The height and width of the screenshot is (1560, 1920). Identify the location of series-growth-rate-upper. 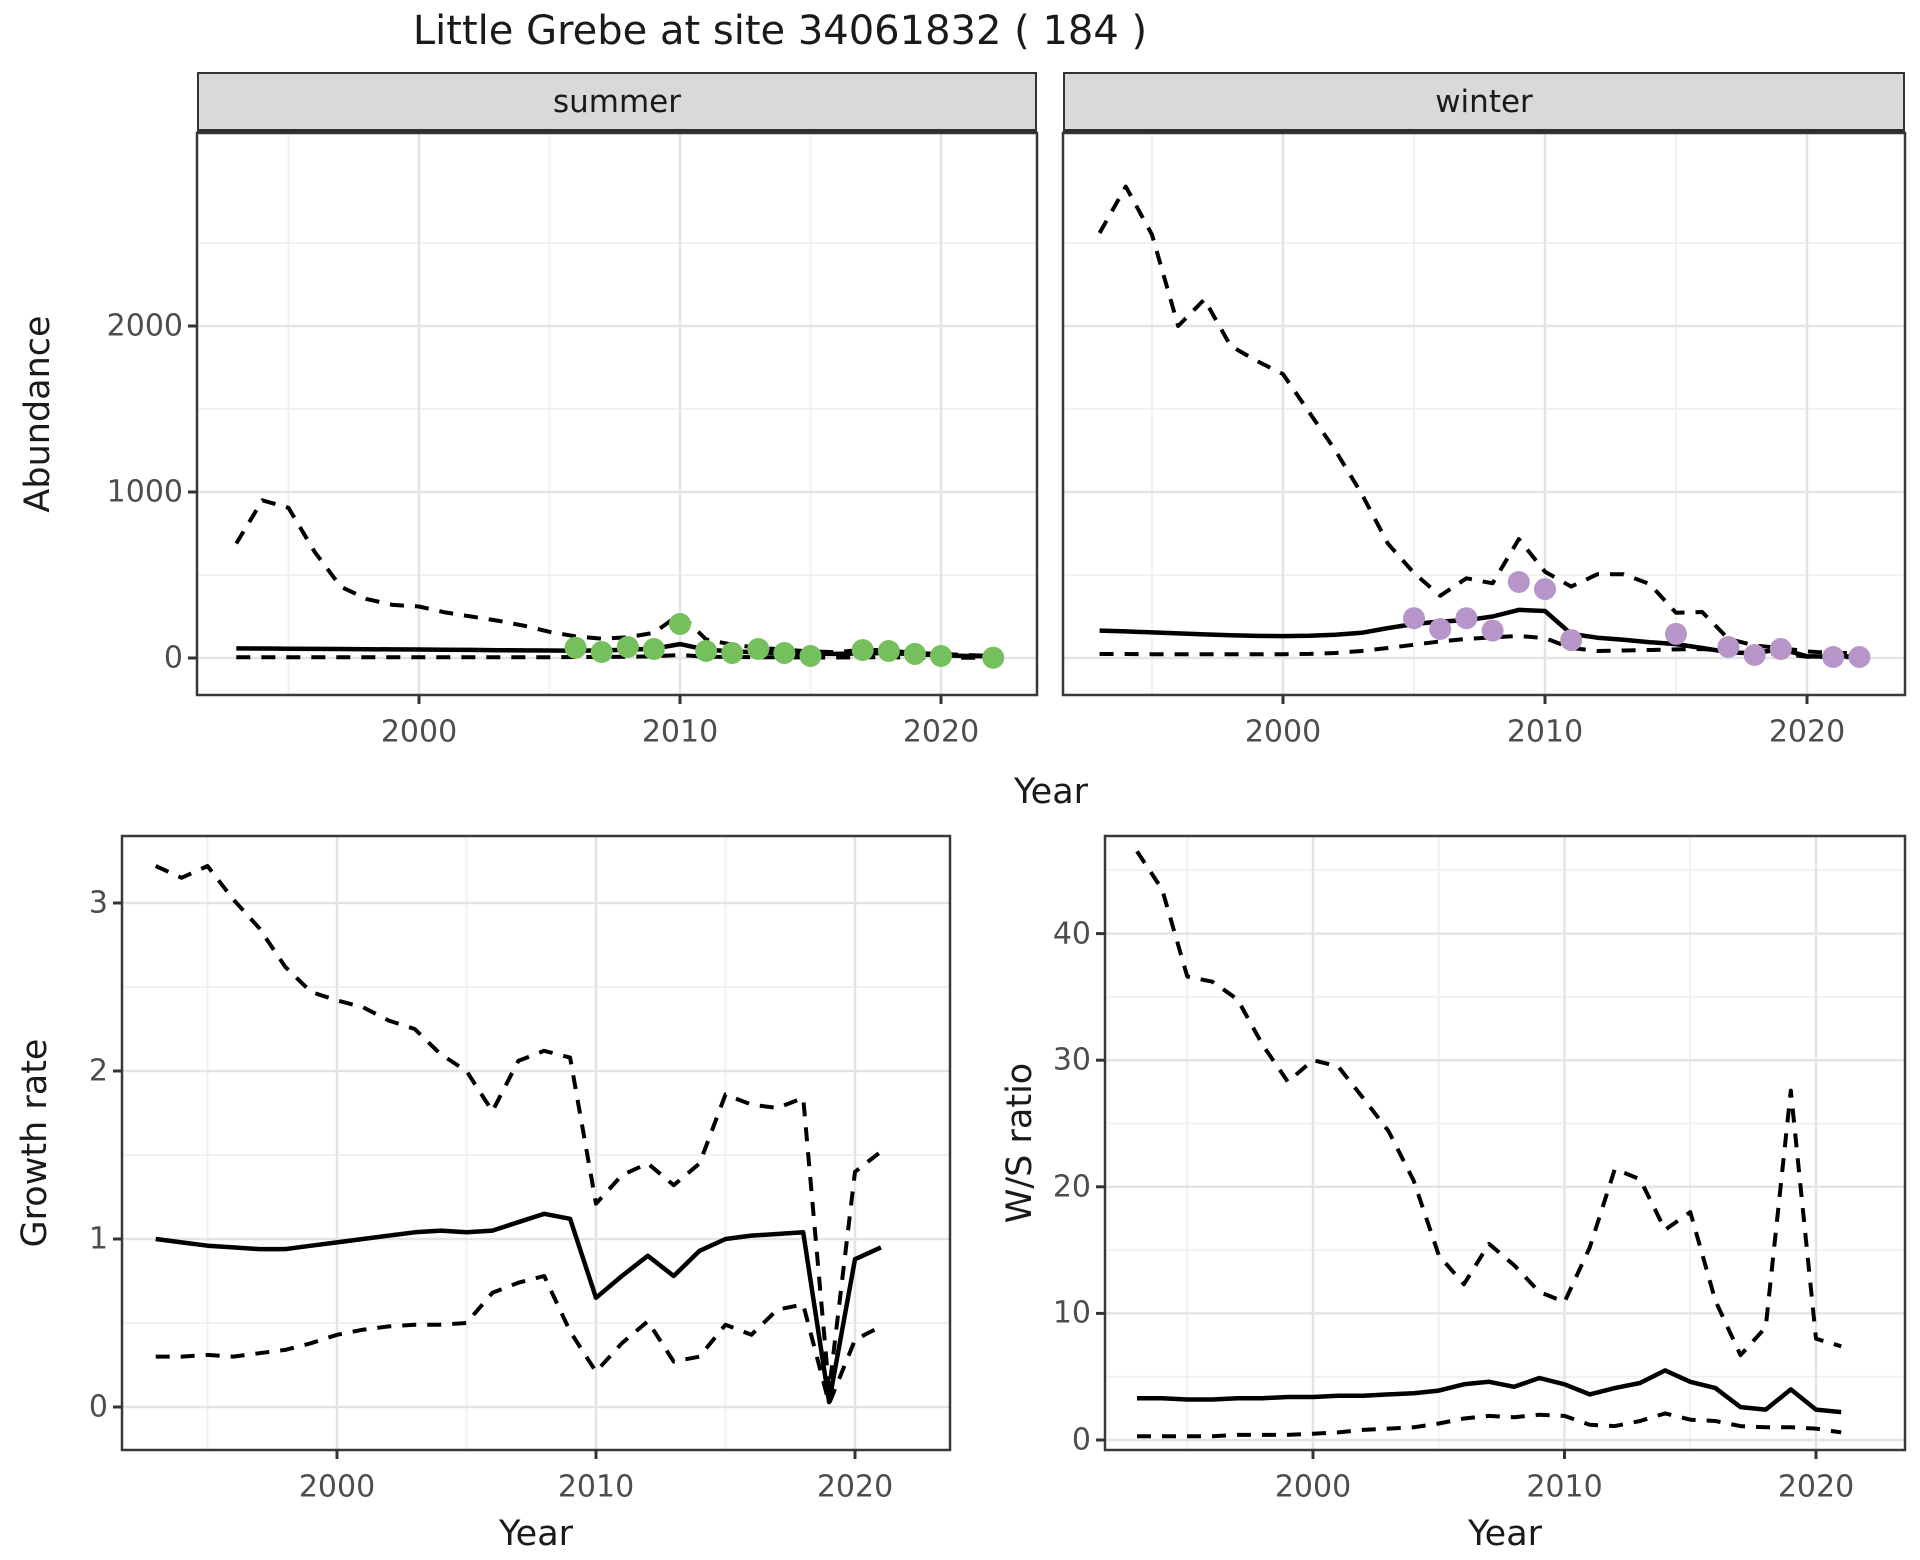
(518, 1128).